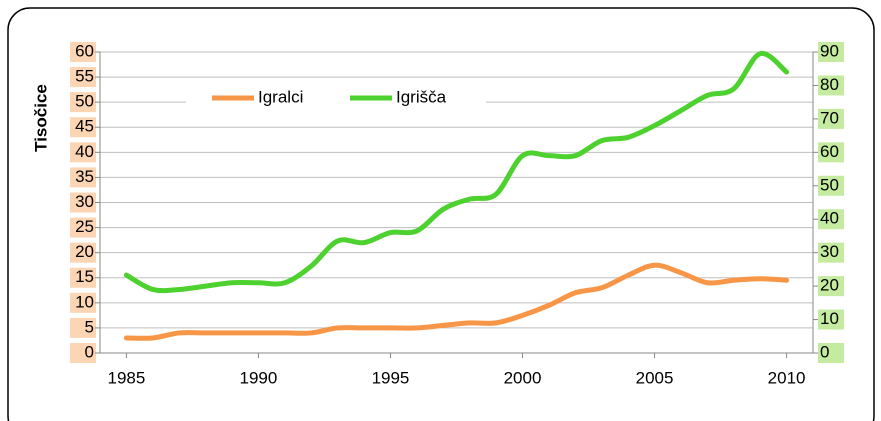  I want to click on y2-tick-label: 90, so click(829, 50).